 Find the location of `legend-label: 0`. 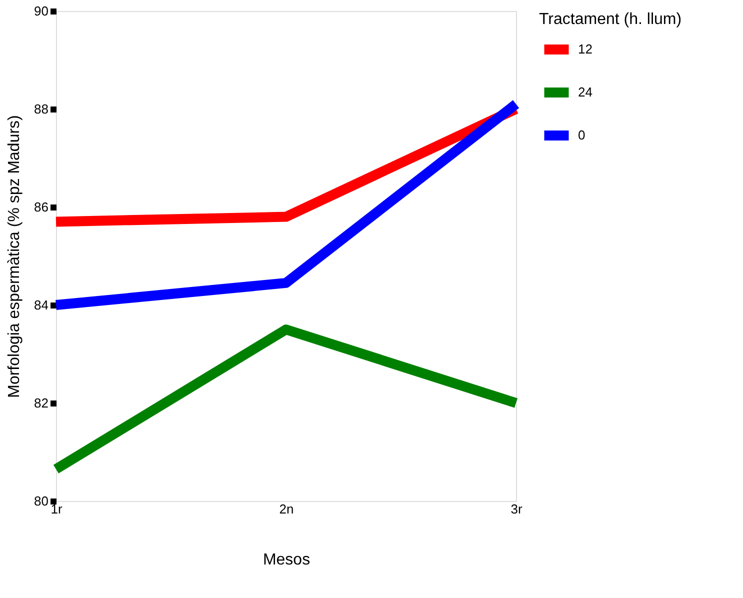

legend-label: 0 is located at coordinates (582, 135).